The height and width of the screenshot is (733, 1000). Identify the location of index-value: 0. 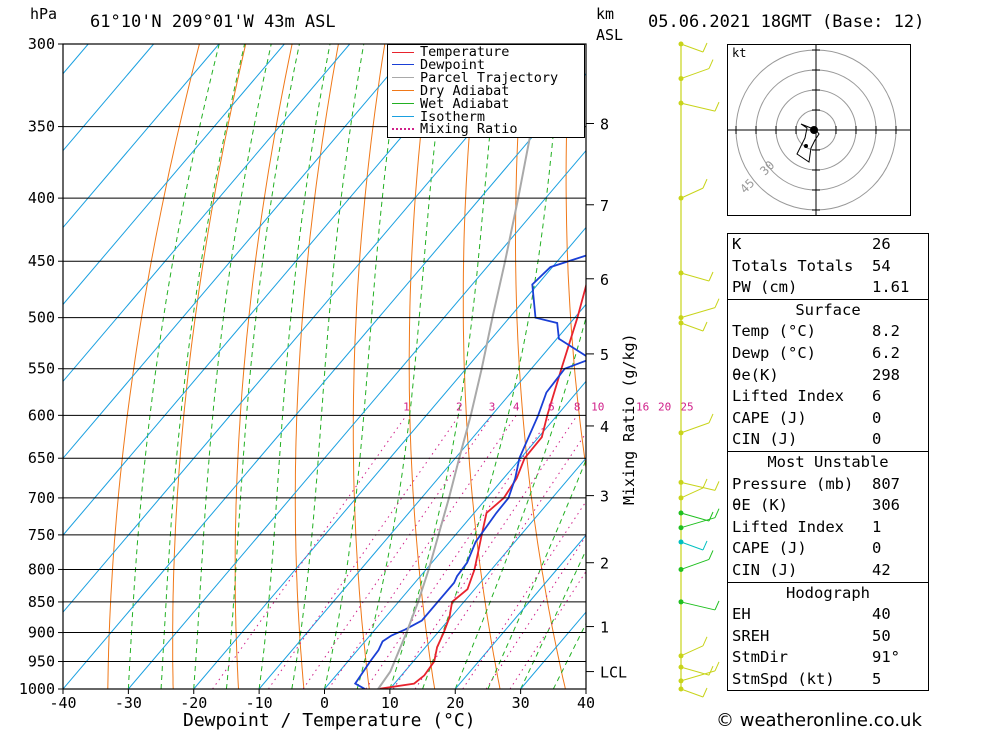
(877, 417).